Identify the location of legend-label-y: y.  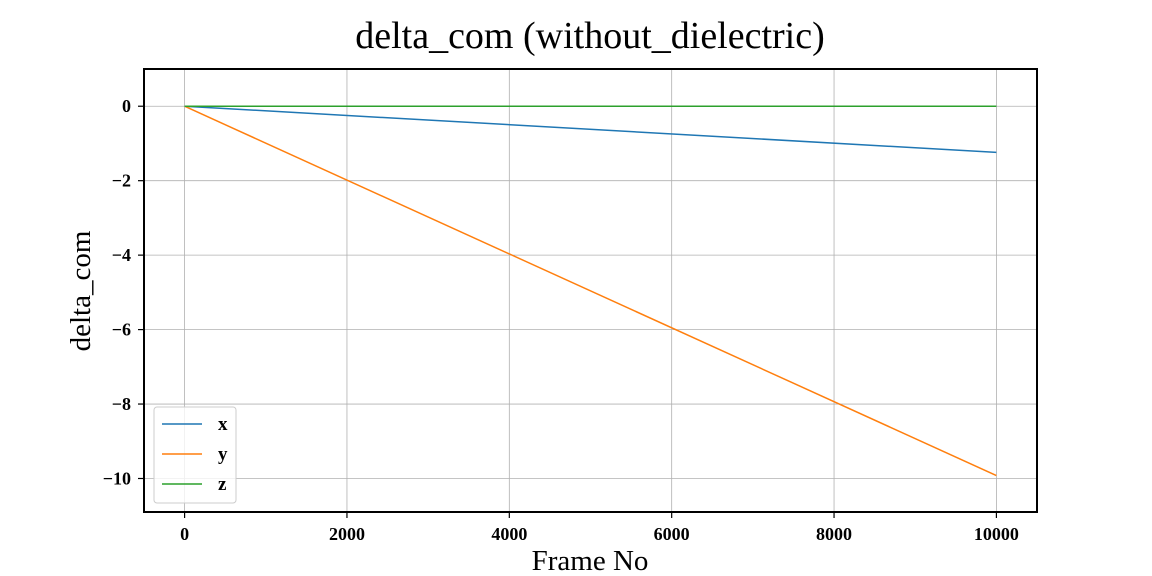
(223, 454).